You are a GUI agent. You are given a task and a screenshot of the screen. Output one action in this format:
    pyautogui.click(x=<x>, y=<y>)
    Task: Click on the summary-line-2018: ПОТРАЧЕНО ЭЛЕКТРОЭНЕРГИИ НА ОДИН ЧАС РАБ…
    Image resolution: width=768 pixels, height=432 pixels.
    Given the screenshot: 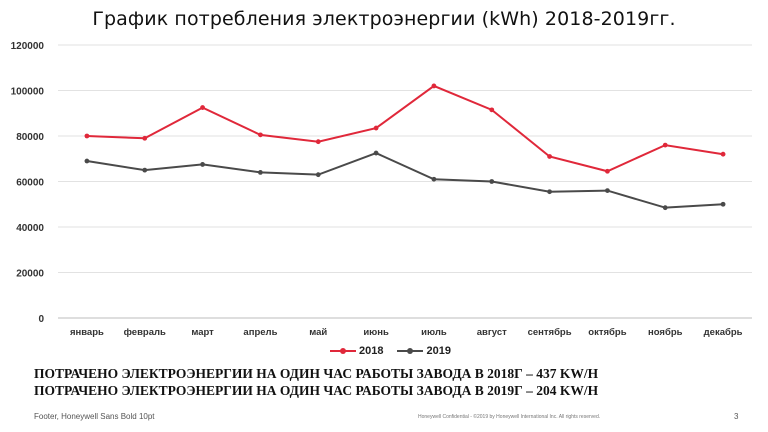 What is the action you would take?
    pyautogui.click(x=316, y=373)
    